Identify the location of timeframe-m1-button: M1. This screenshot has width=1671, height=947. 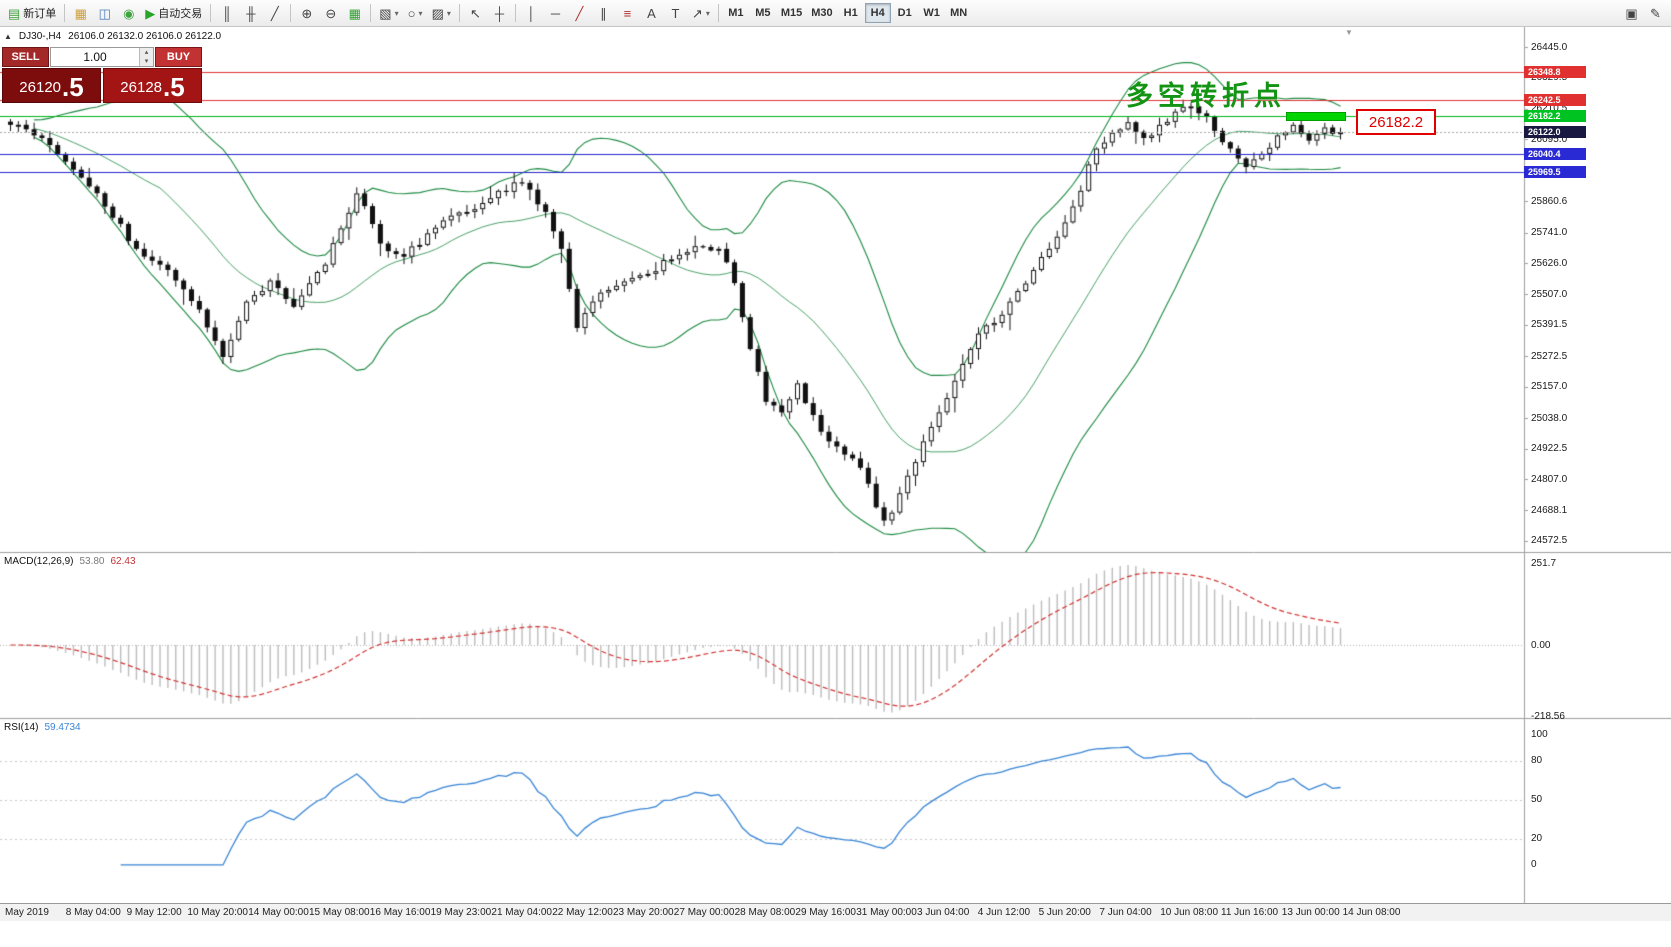
(736, 13).